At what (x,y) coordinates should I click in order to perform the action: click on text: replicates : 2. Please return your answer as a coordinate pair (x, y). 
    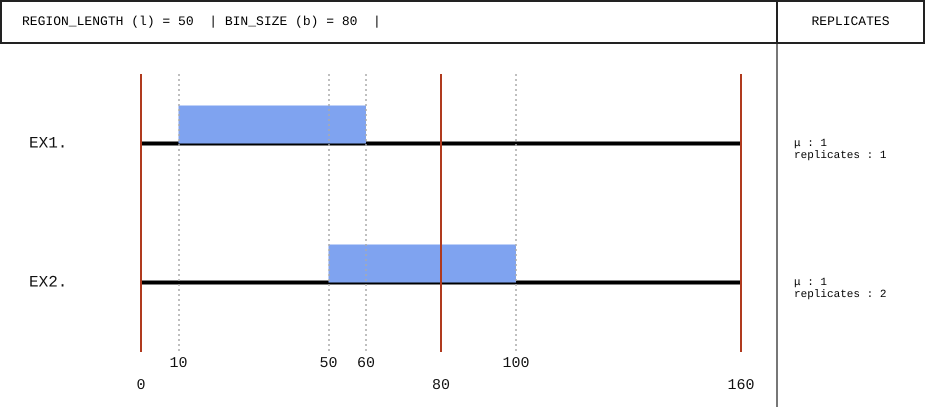
    Looking at the image, I should click on (840, 294).